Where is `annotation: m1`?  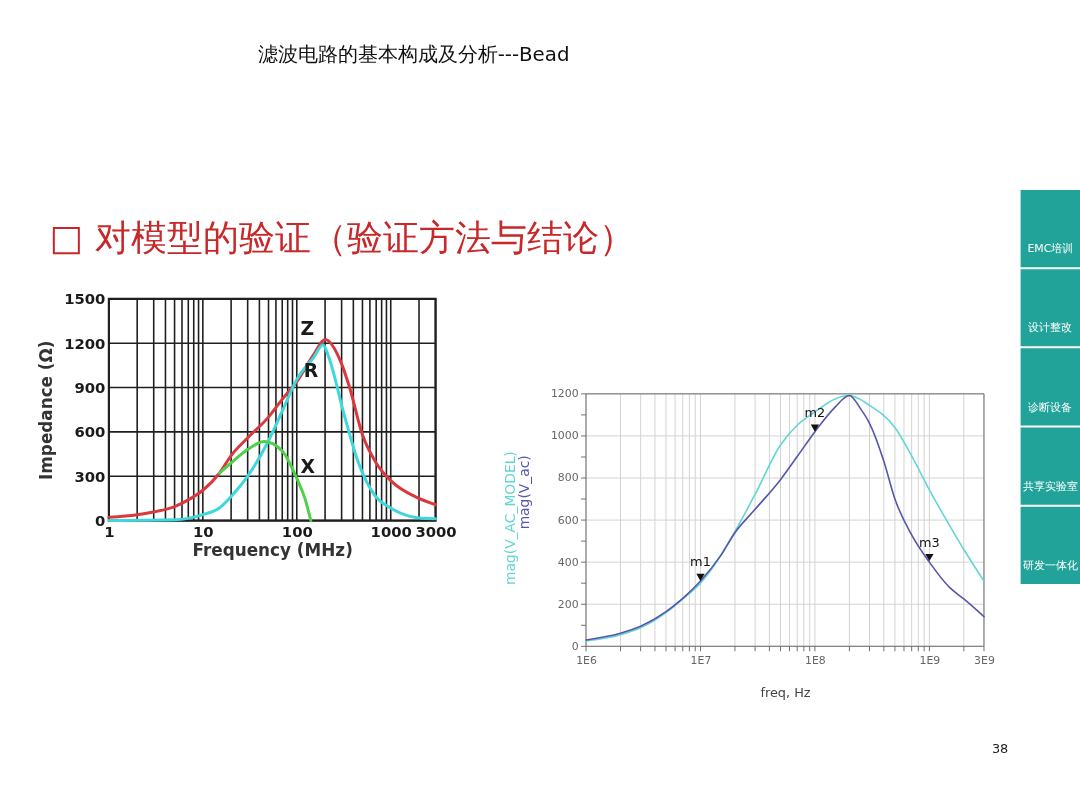 annotation: m1 is located at coordinates (700, 562).